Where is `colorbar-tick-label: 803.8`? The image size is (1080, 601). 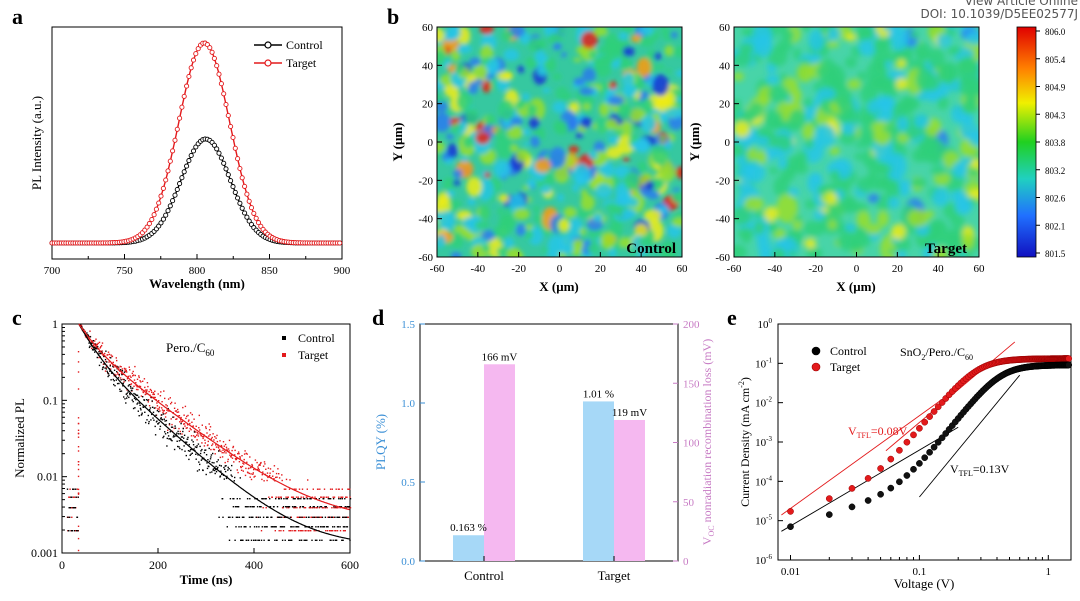 colorbar-tick-label: 803.8 is located at coordinates (1055, 143).